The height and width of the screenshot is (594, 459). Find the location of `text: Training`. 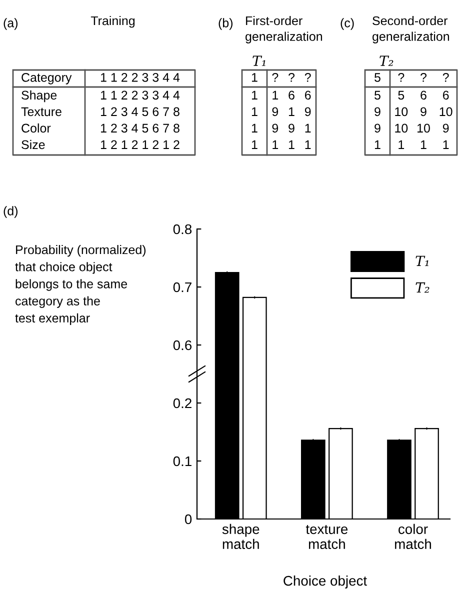

text: Training is located at coordinates (112, 22).